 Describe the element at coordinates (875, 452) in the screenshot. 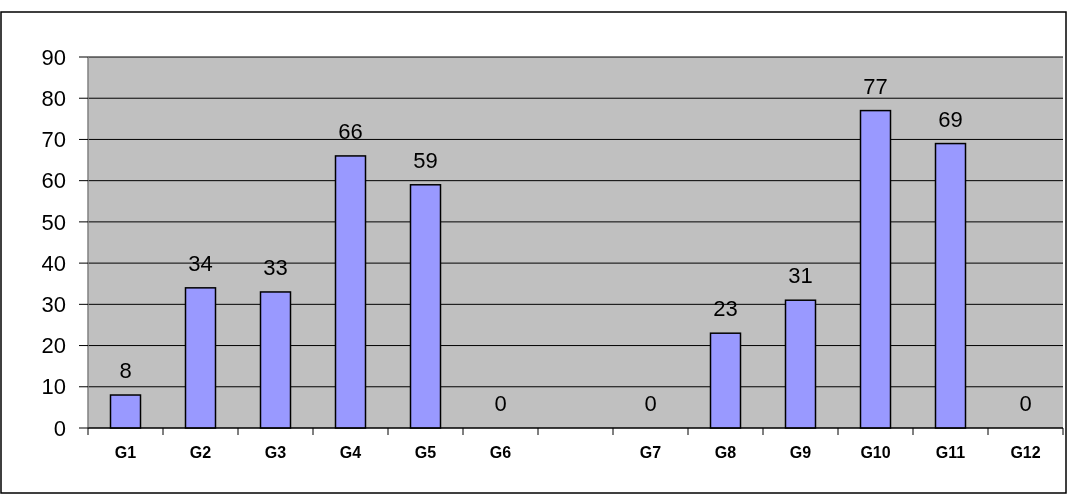

I see `x-tick-label: G10` at that location.